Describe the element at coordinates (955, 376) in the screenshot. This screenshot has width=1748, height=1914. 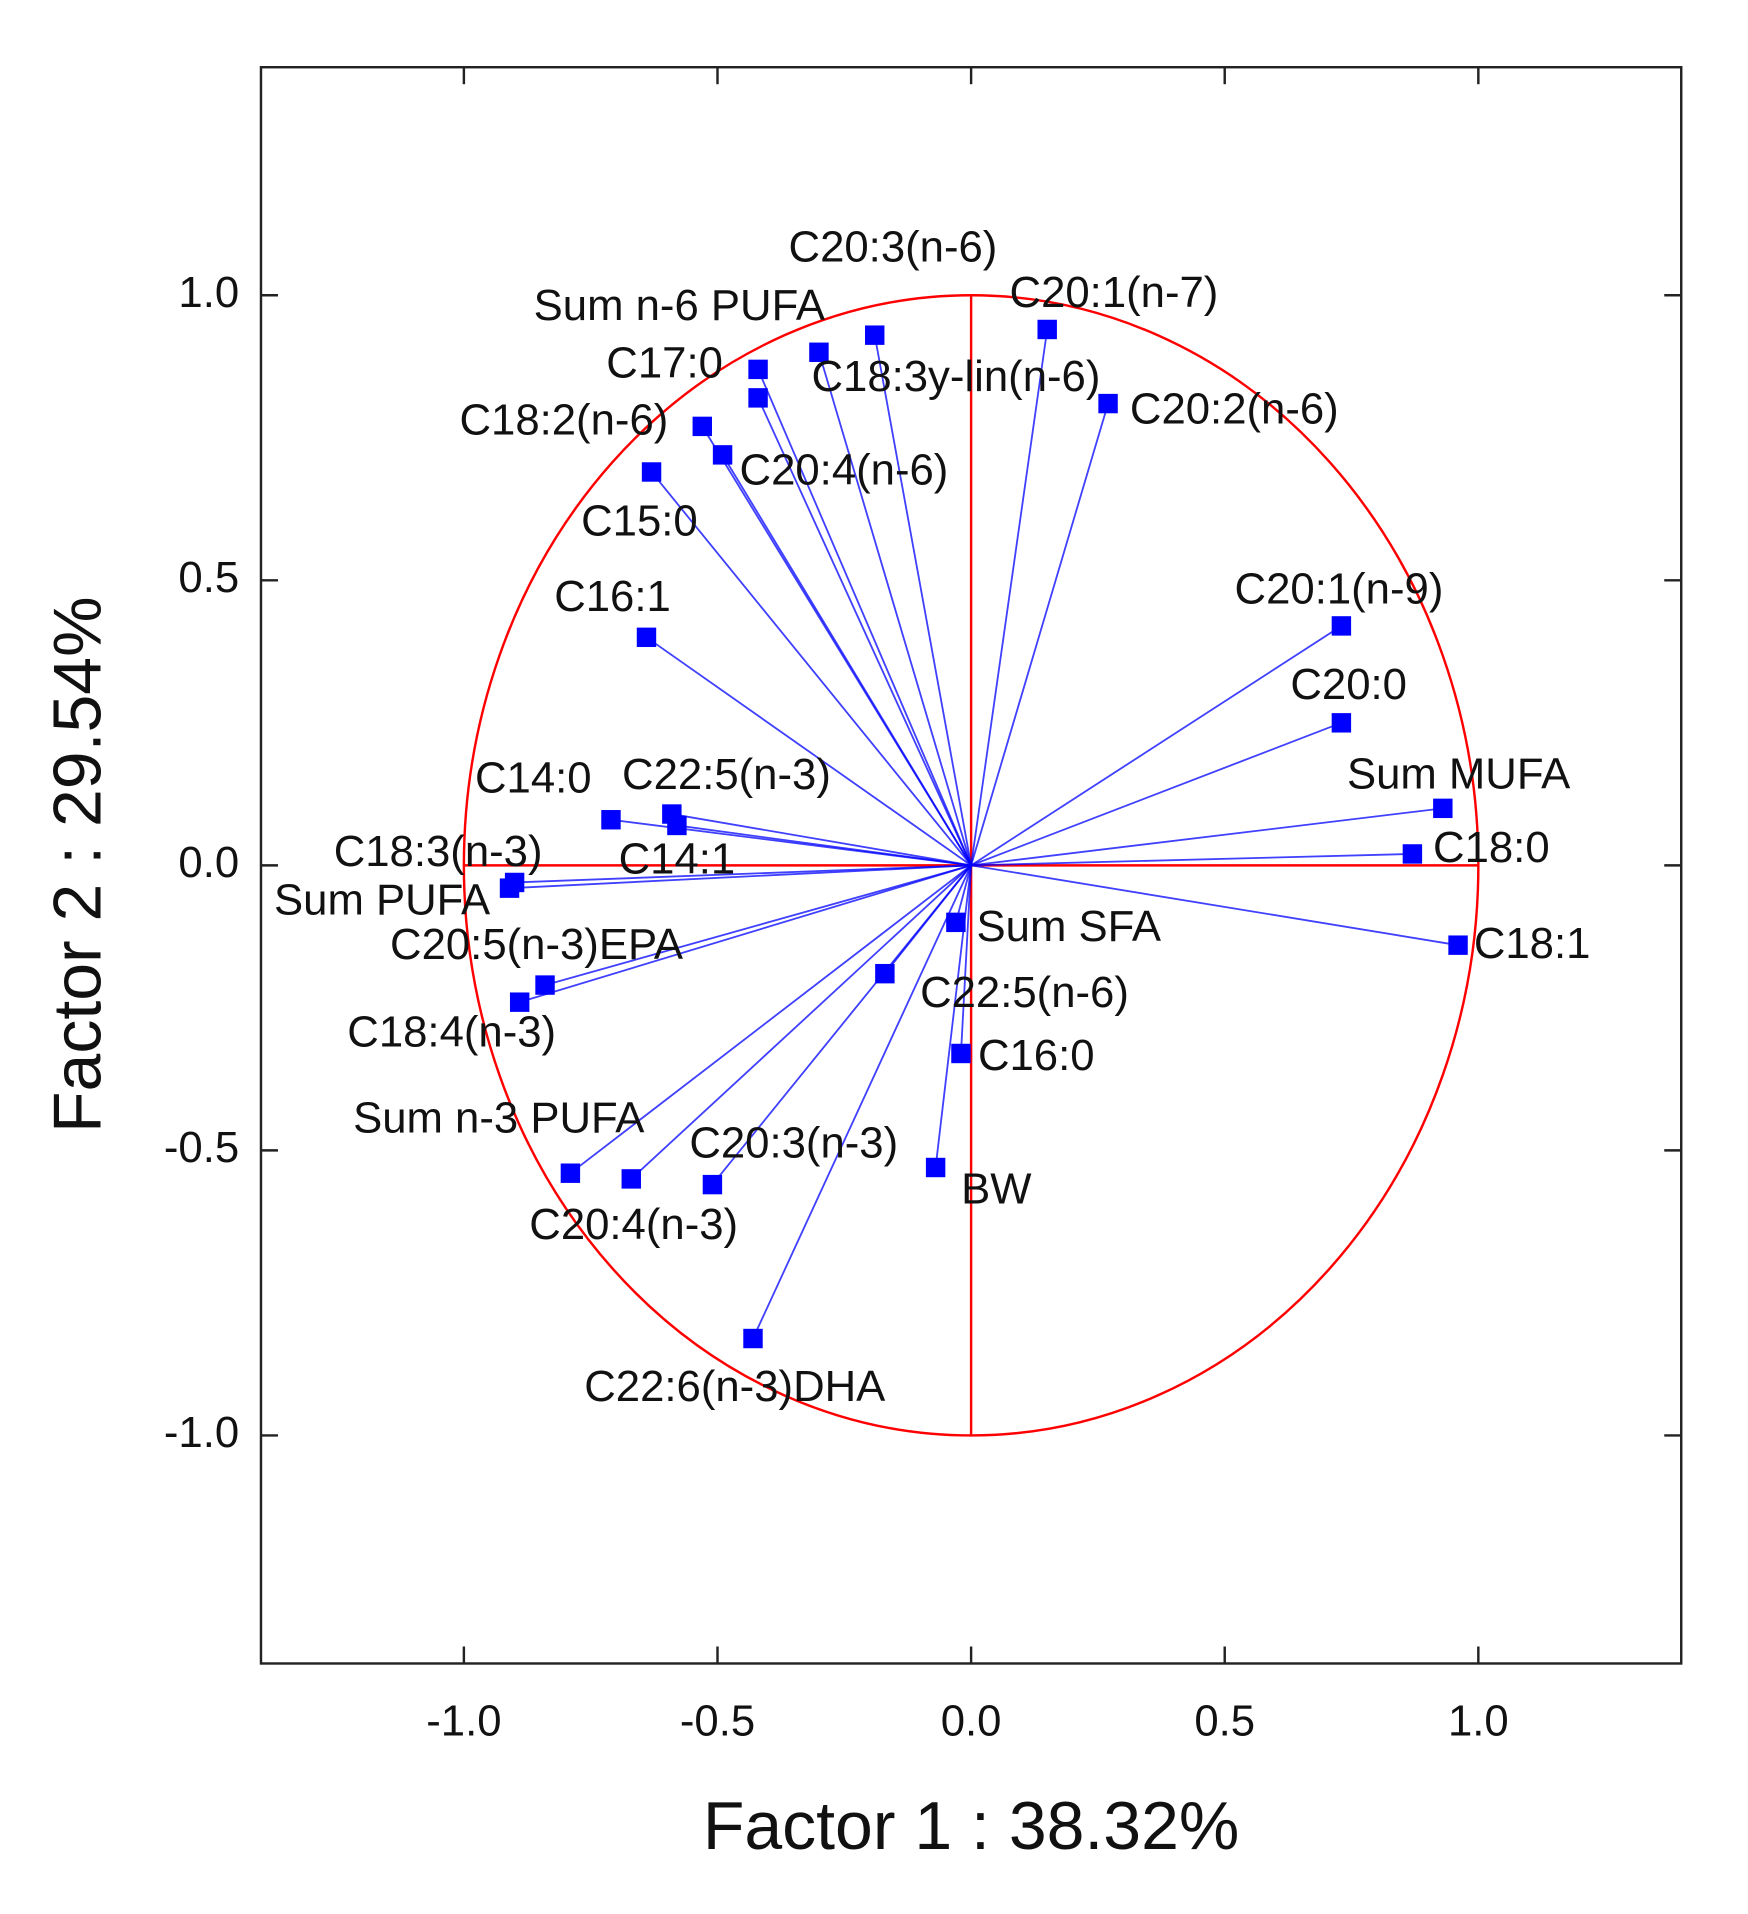
I see `point-label: C18:3y-lin(n-6)` at that location.